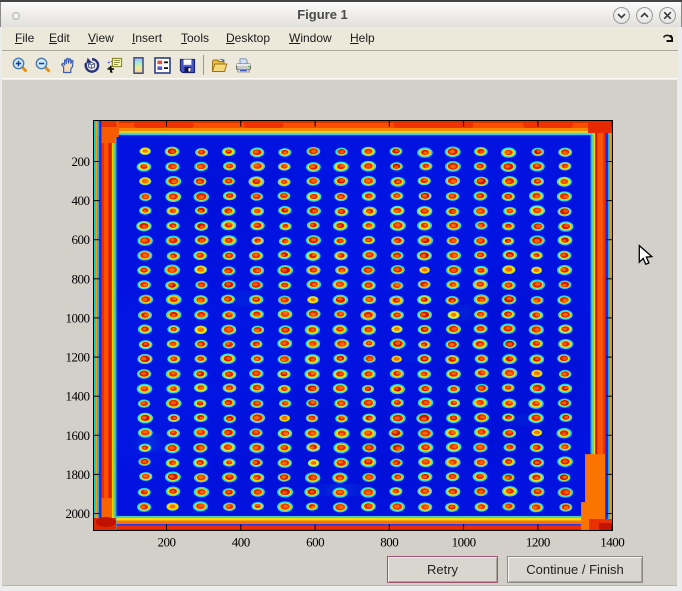 The image size is (682, 591). What do you see at coordinates (78, 474) in the screenshot?
I see `svg-text: 1800` at bounding box center [78, 474].